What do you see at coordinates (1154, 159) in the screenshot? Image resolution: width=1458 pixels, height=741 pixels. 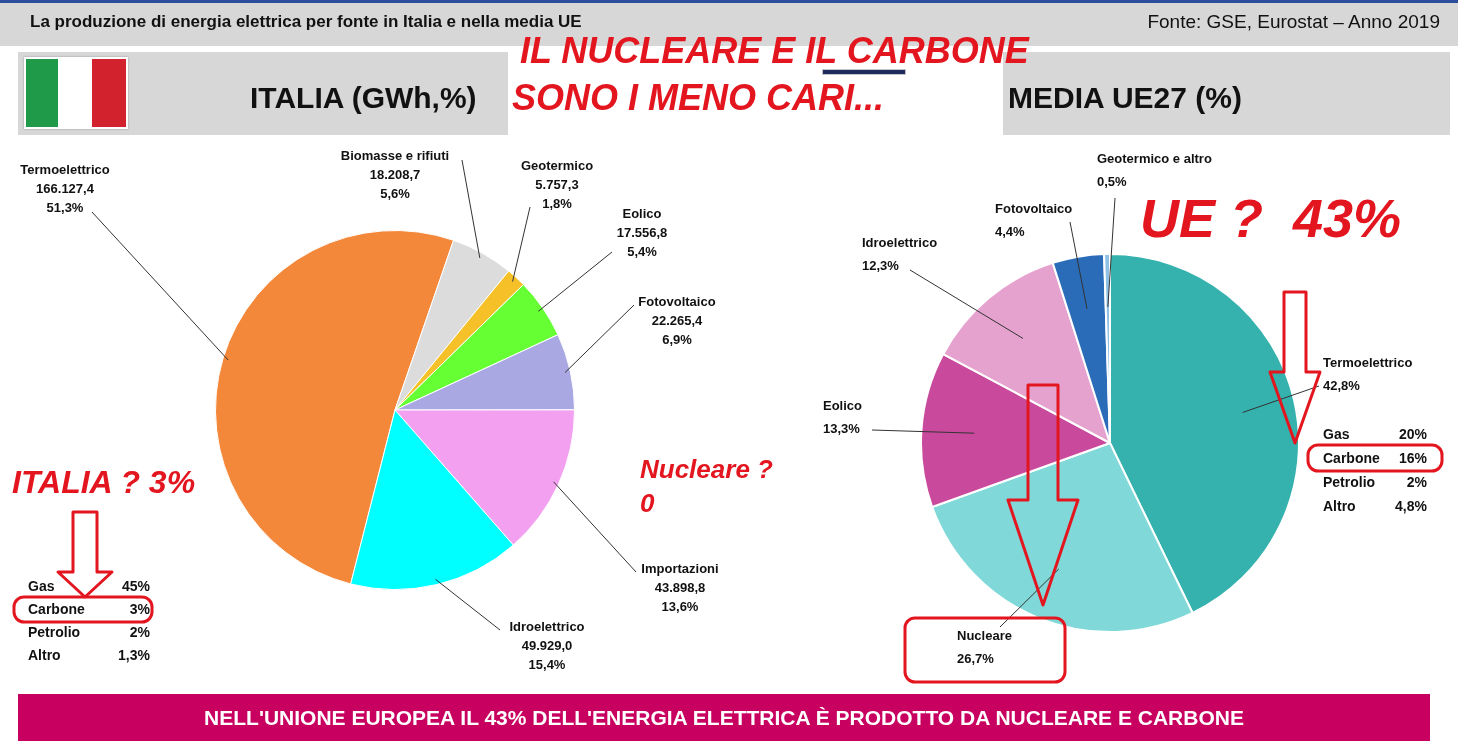 I see `slice-label: Geotermico e altro` at bounding box center [1154, 159].